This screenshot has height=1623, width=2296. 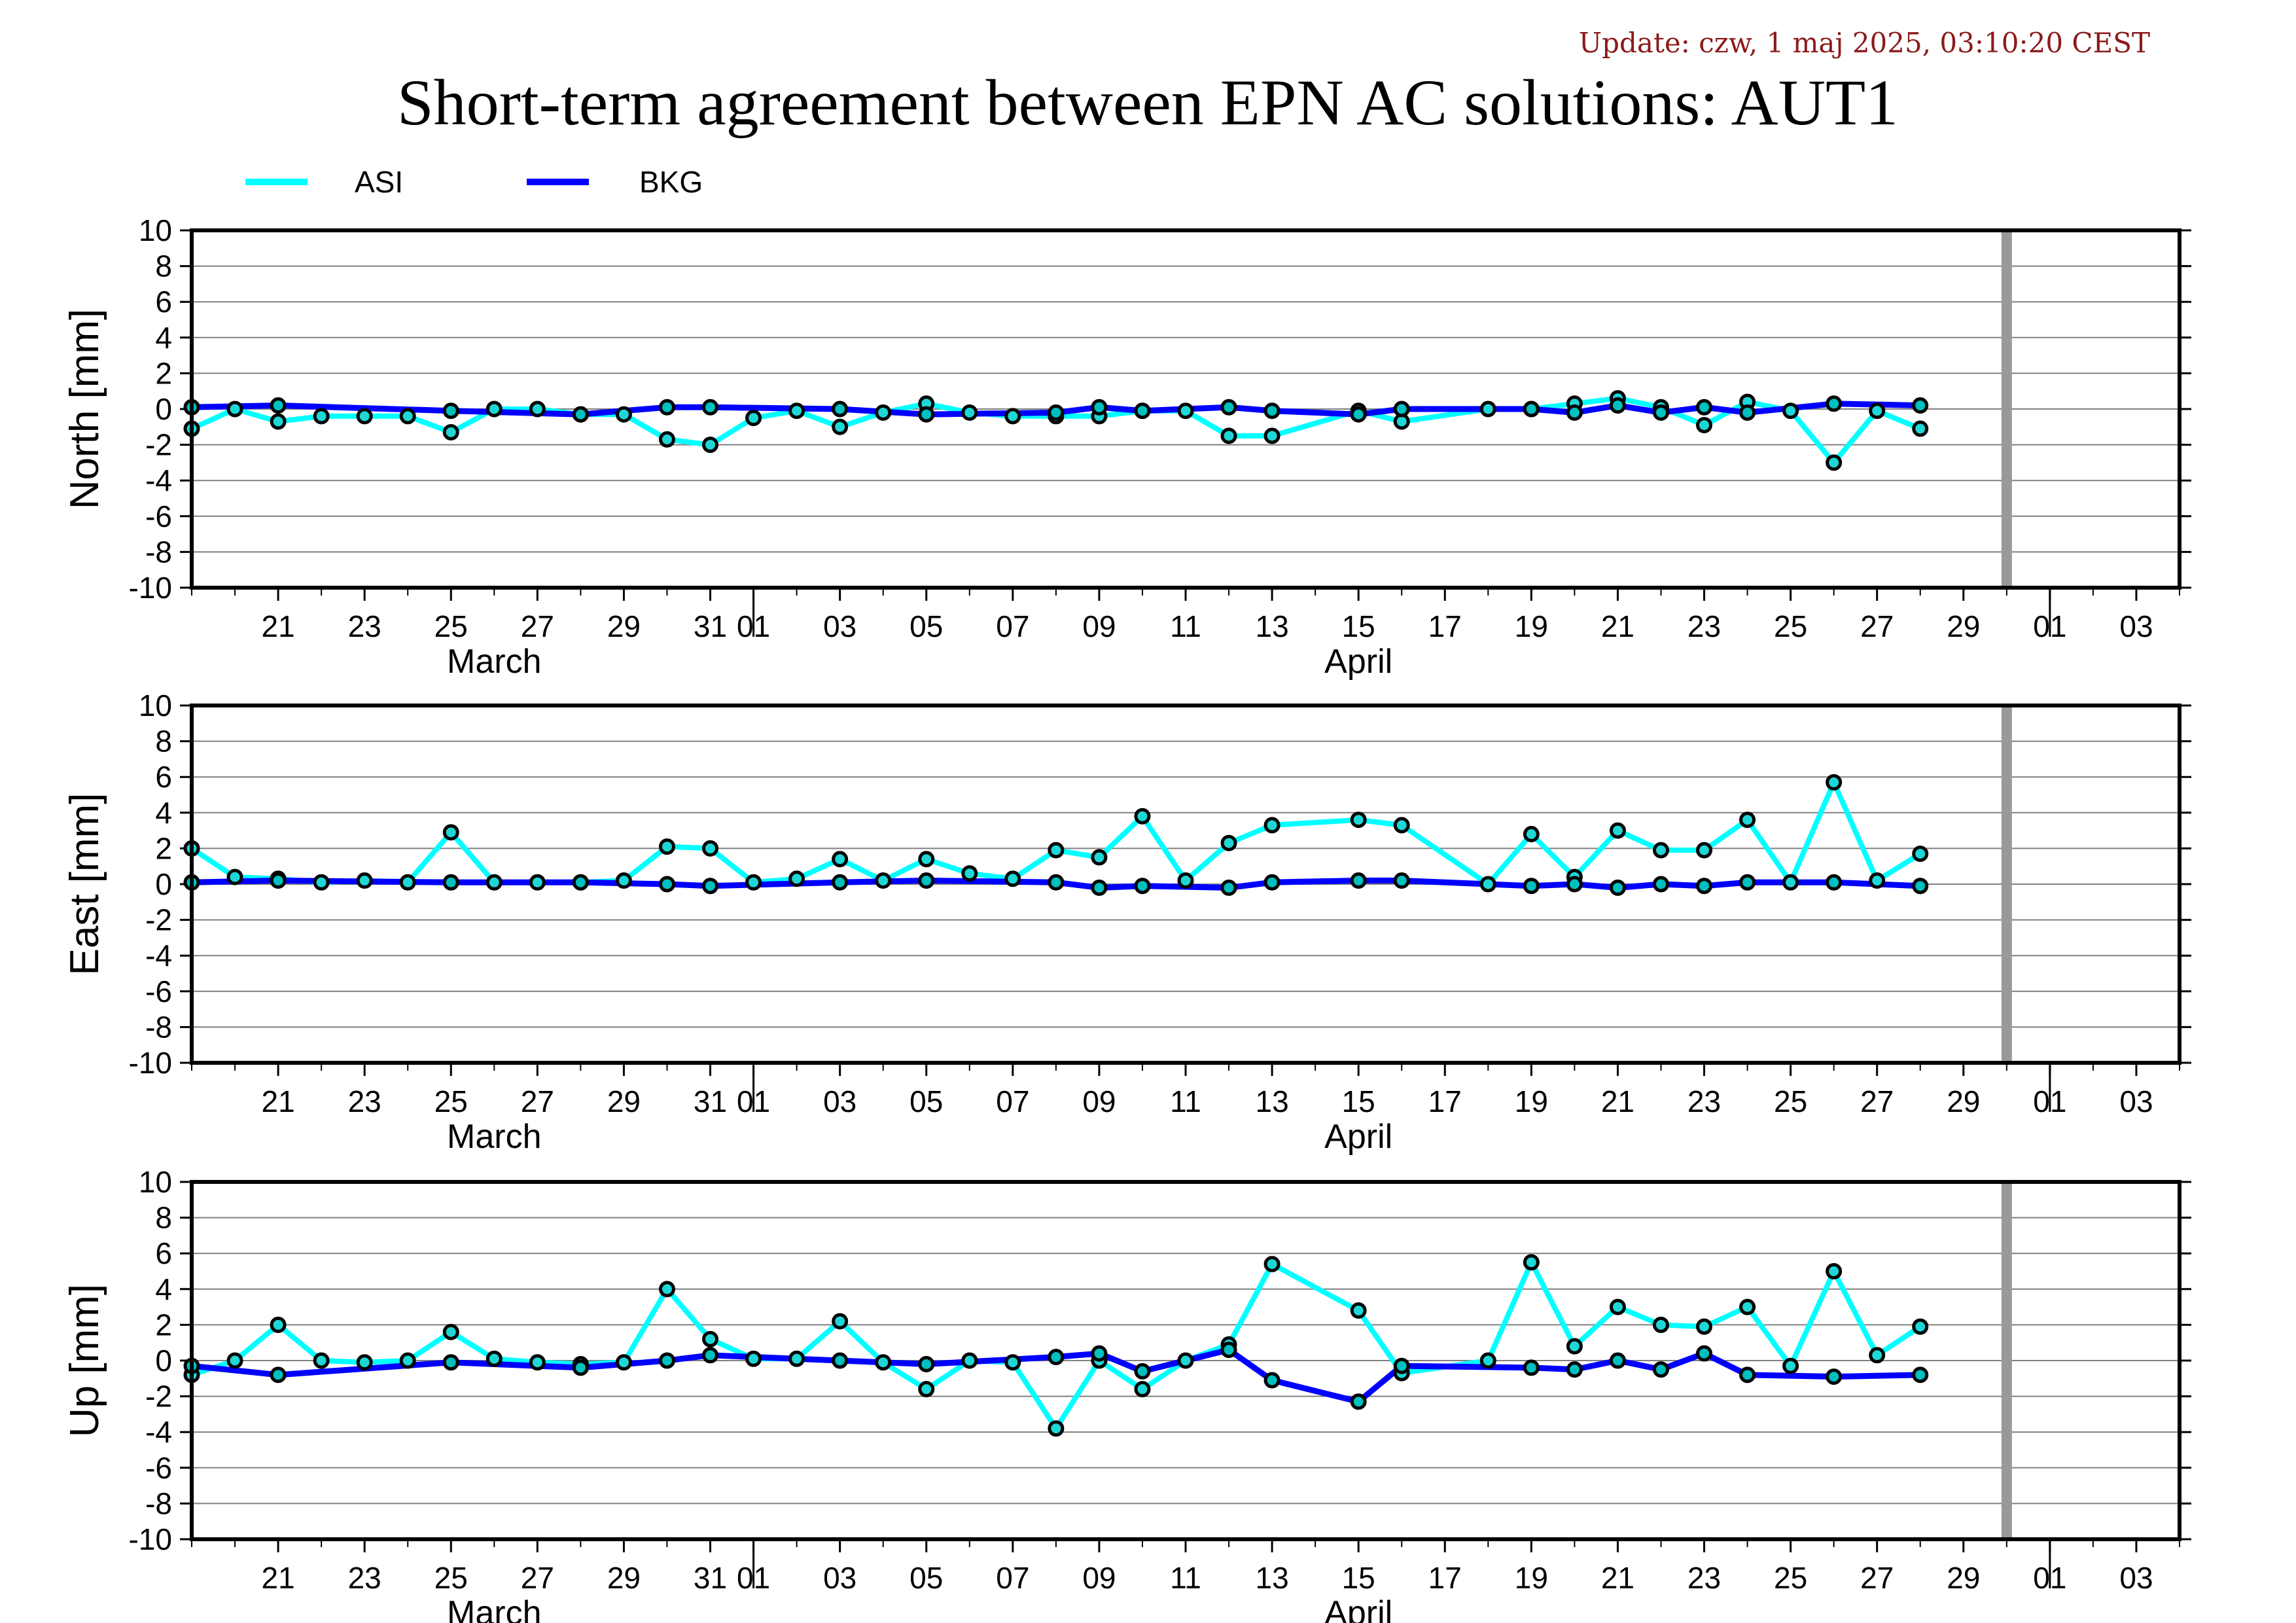 What do you see at coordinates (840, 1578) in the screenshot?
I see `x-tick-label: 03` at bounding box center [840, 1578].